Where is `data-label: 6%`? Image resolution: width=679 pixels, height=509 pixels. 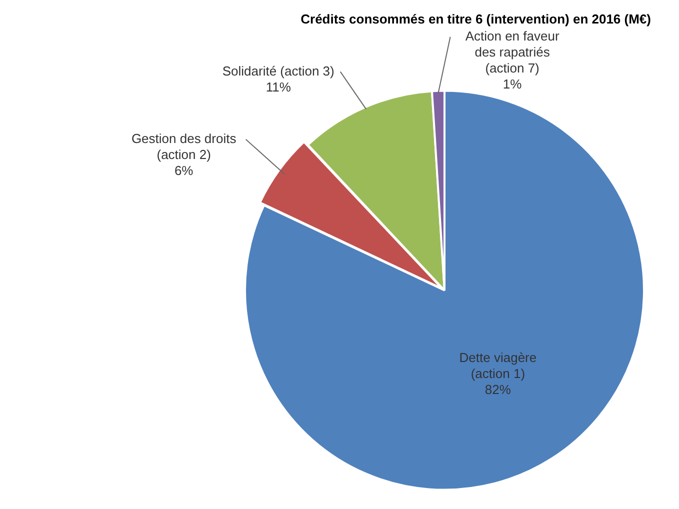
data-label: 6% is located at coordinates (184, 170).